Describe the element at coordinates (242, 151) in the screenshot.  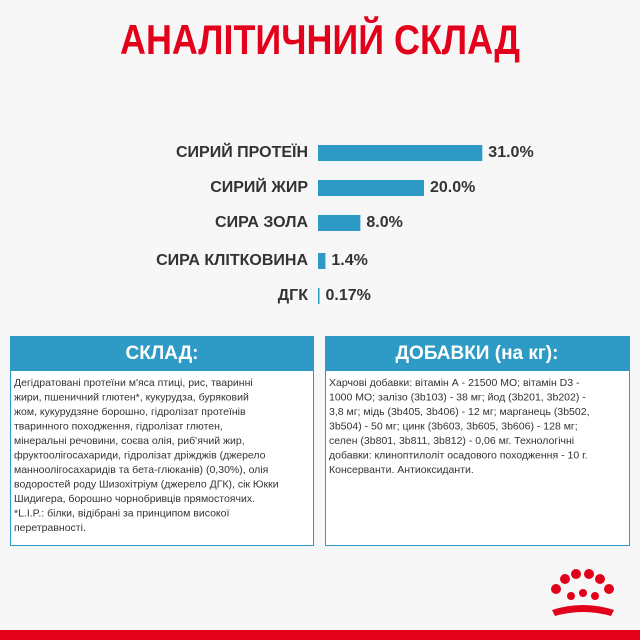
I see `category-label: СИРИЙ ПРОТЕЇН` at that location.